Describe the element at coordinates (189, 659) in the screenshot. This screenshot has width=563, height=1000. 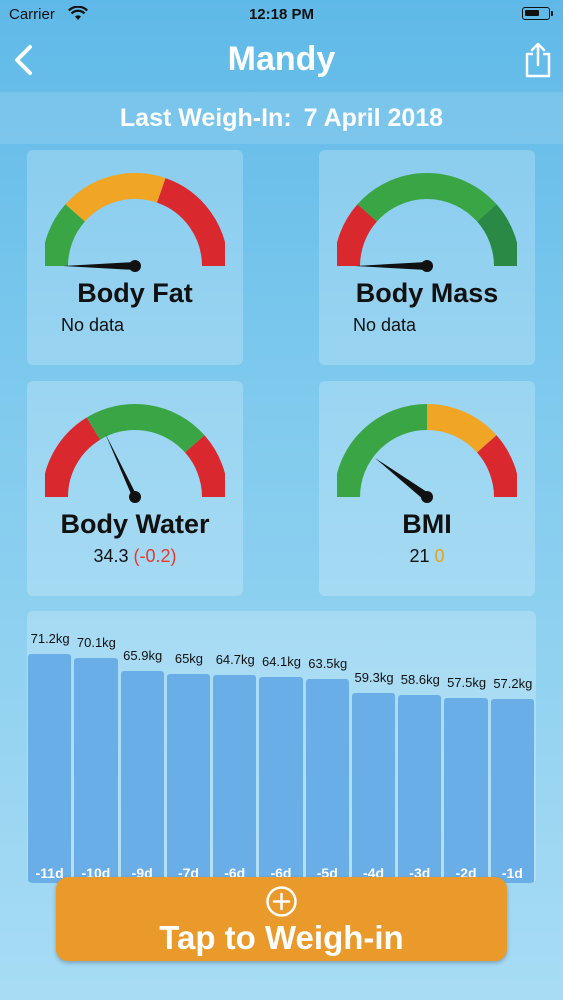
I see `chart-value-label: 65kg` at that location.